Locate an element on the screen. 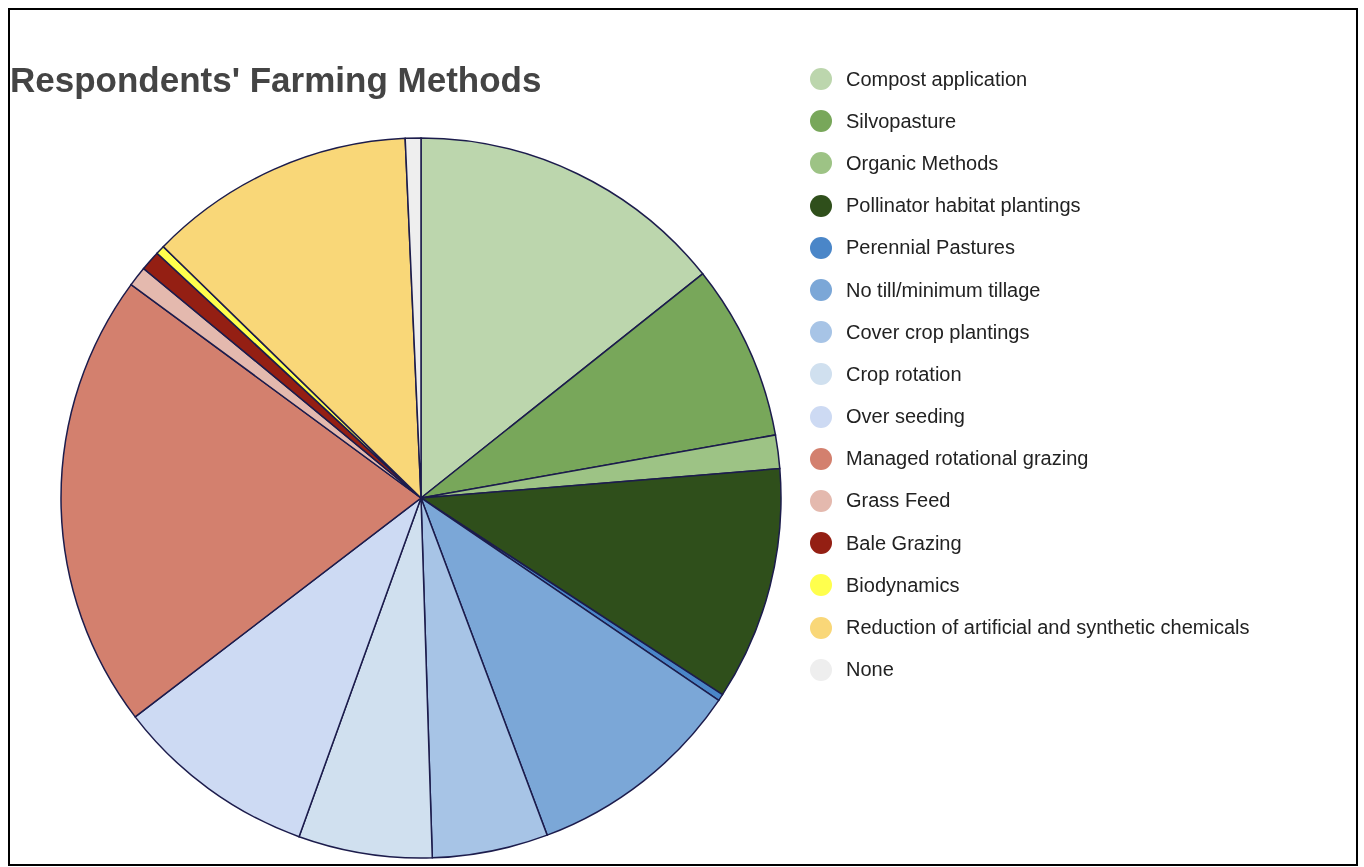 The width and height of the screenshot is (1364, 867). legend-label: Managed rotational grazing is located at coordinates (967, 459).